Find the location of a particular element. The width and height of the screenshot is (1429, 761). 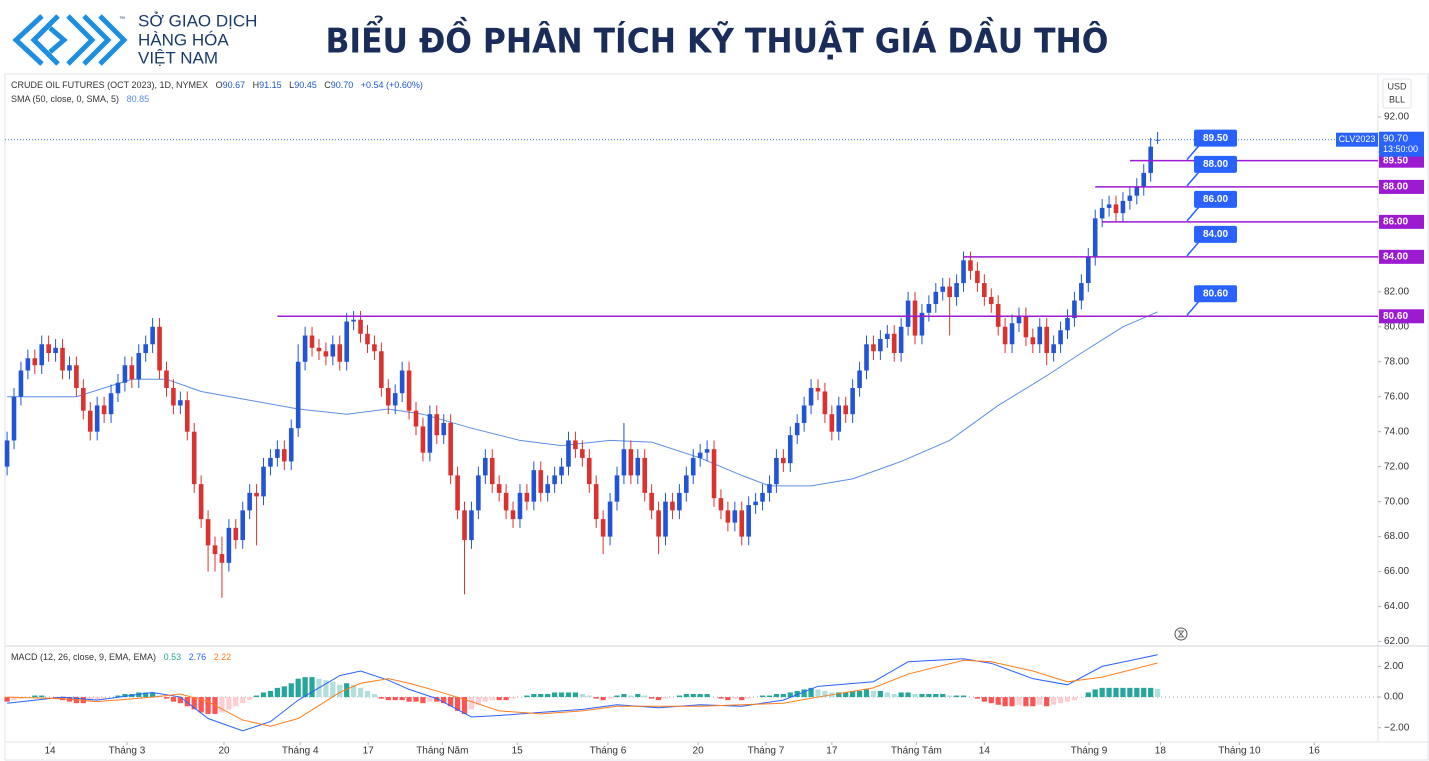

clock-glyph is located at coordinates (1181, 634).